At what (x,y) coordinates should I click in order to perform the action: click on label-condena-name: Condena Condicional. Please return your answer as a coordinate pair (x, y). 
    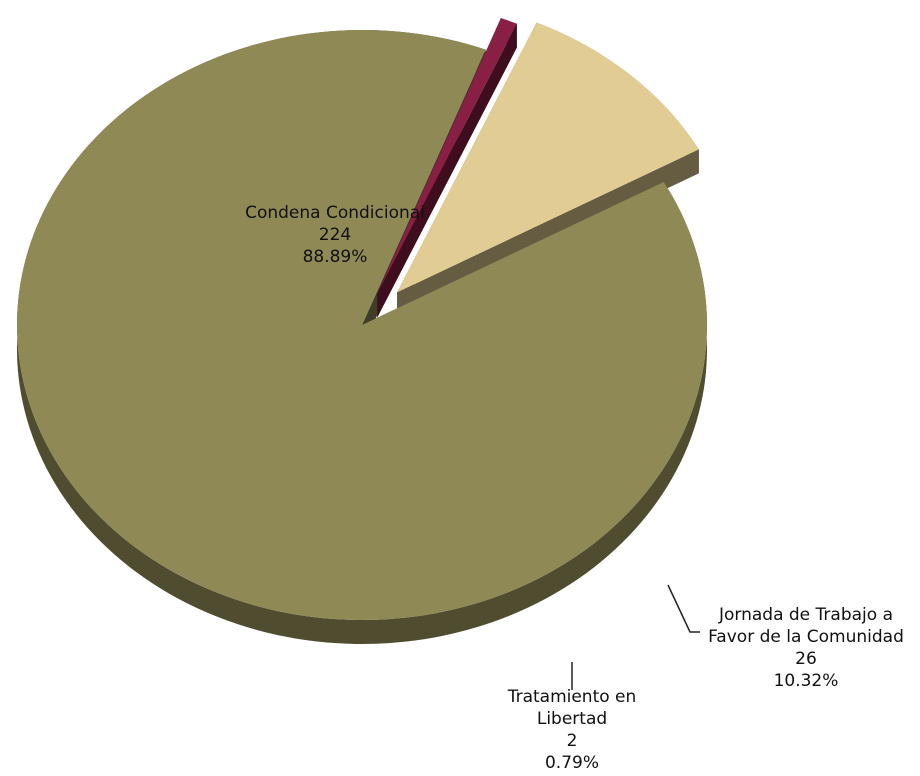
    Looking at the image, I should click on (335, 213).